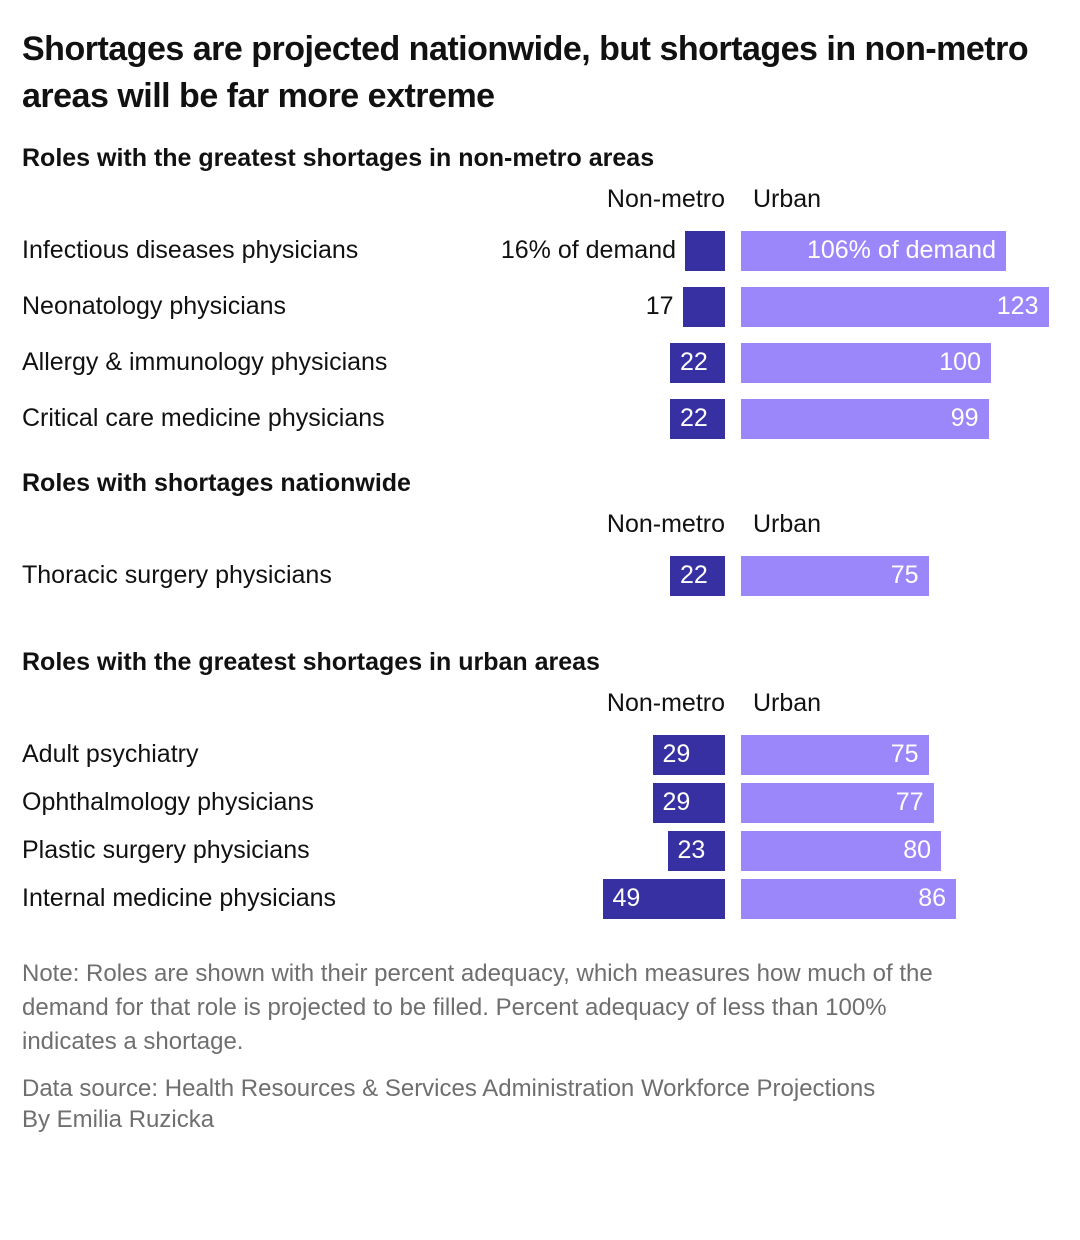 This screenshot has width=1080, height=1240. Describe the element at coordinates (593, 850) in the screenshot. I see `nonmetro-cell: 23` at that location.